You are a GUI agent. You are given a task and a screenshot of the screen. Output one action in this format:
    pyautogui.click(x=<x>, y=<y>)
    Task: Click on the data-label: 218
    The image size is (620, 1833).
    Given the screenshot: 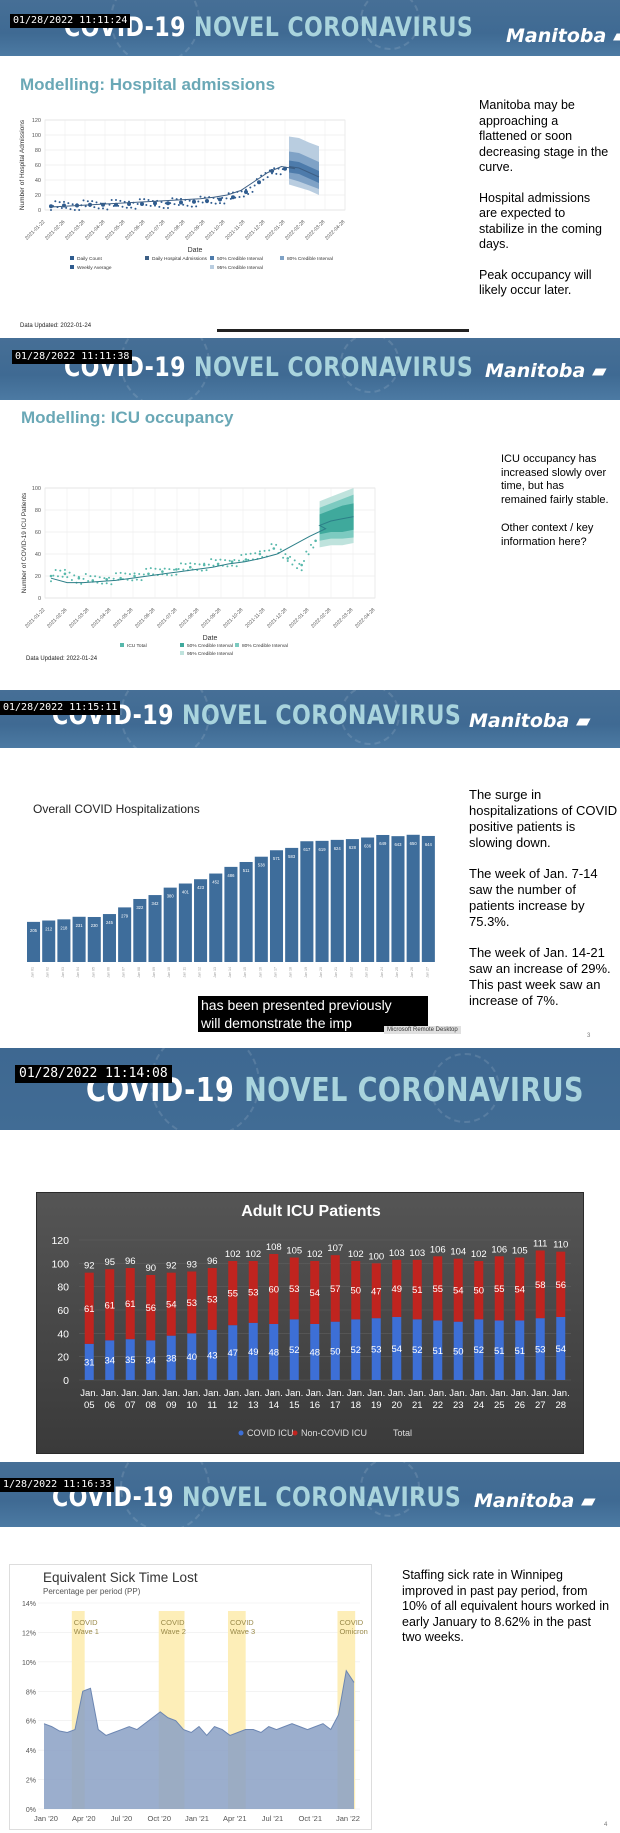 What is the action you would take?
    pyautogui.click(x=64, y=927)
    